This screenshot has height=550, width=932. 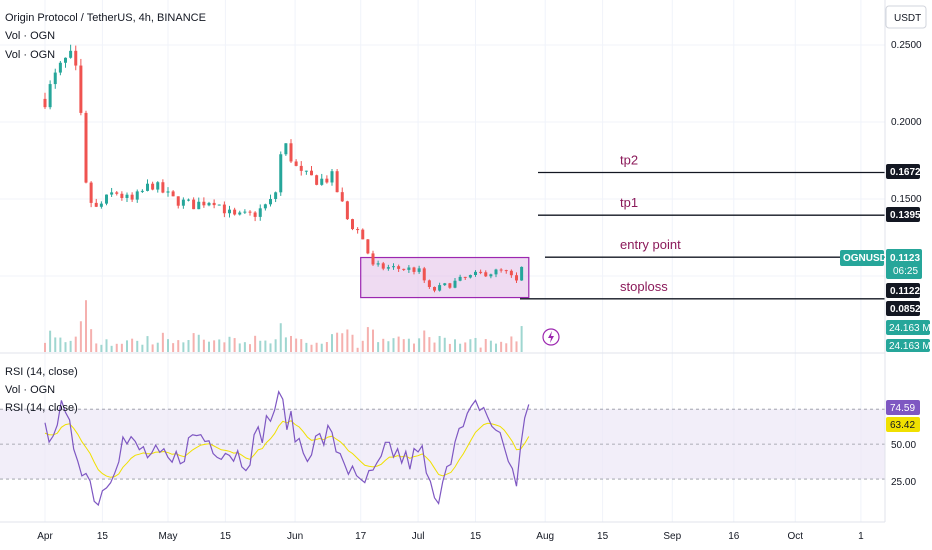 I want to click on annotation-label: entry point, so click(x=650, y=244).